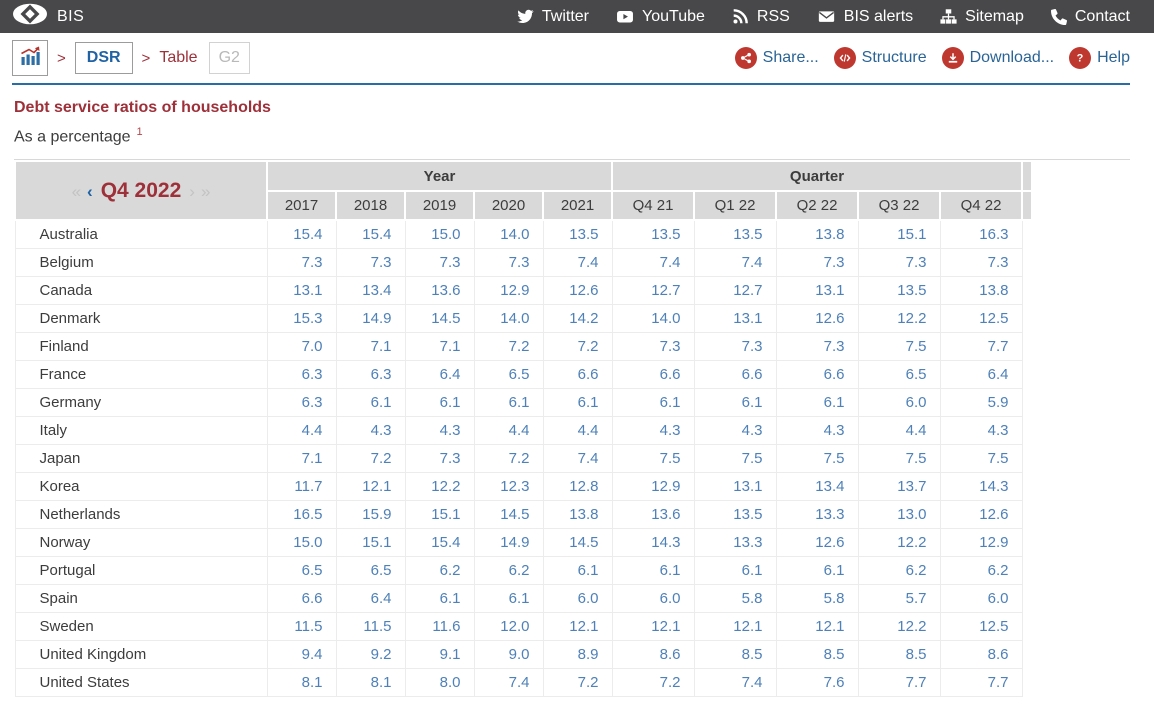  What do you see at coordinates (139, 132) in the screenshot?
I see `footnote-link: 1` at bounding box center [139, 132].